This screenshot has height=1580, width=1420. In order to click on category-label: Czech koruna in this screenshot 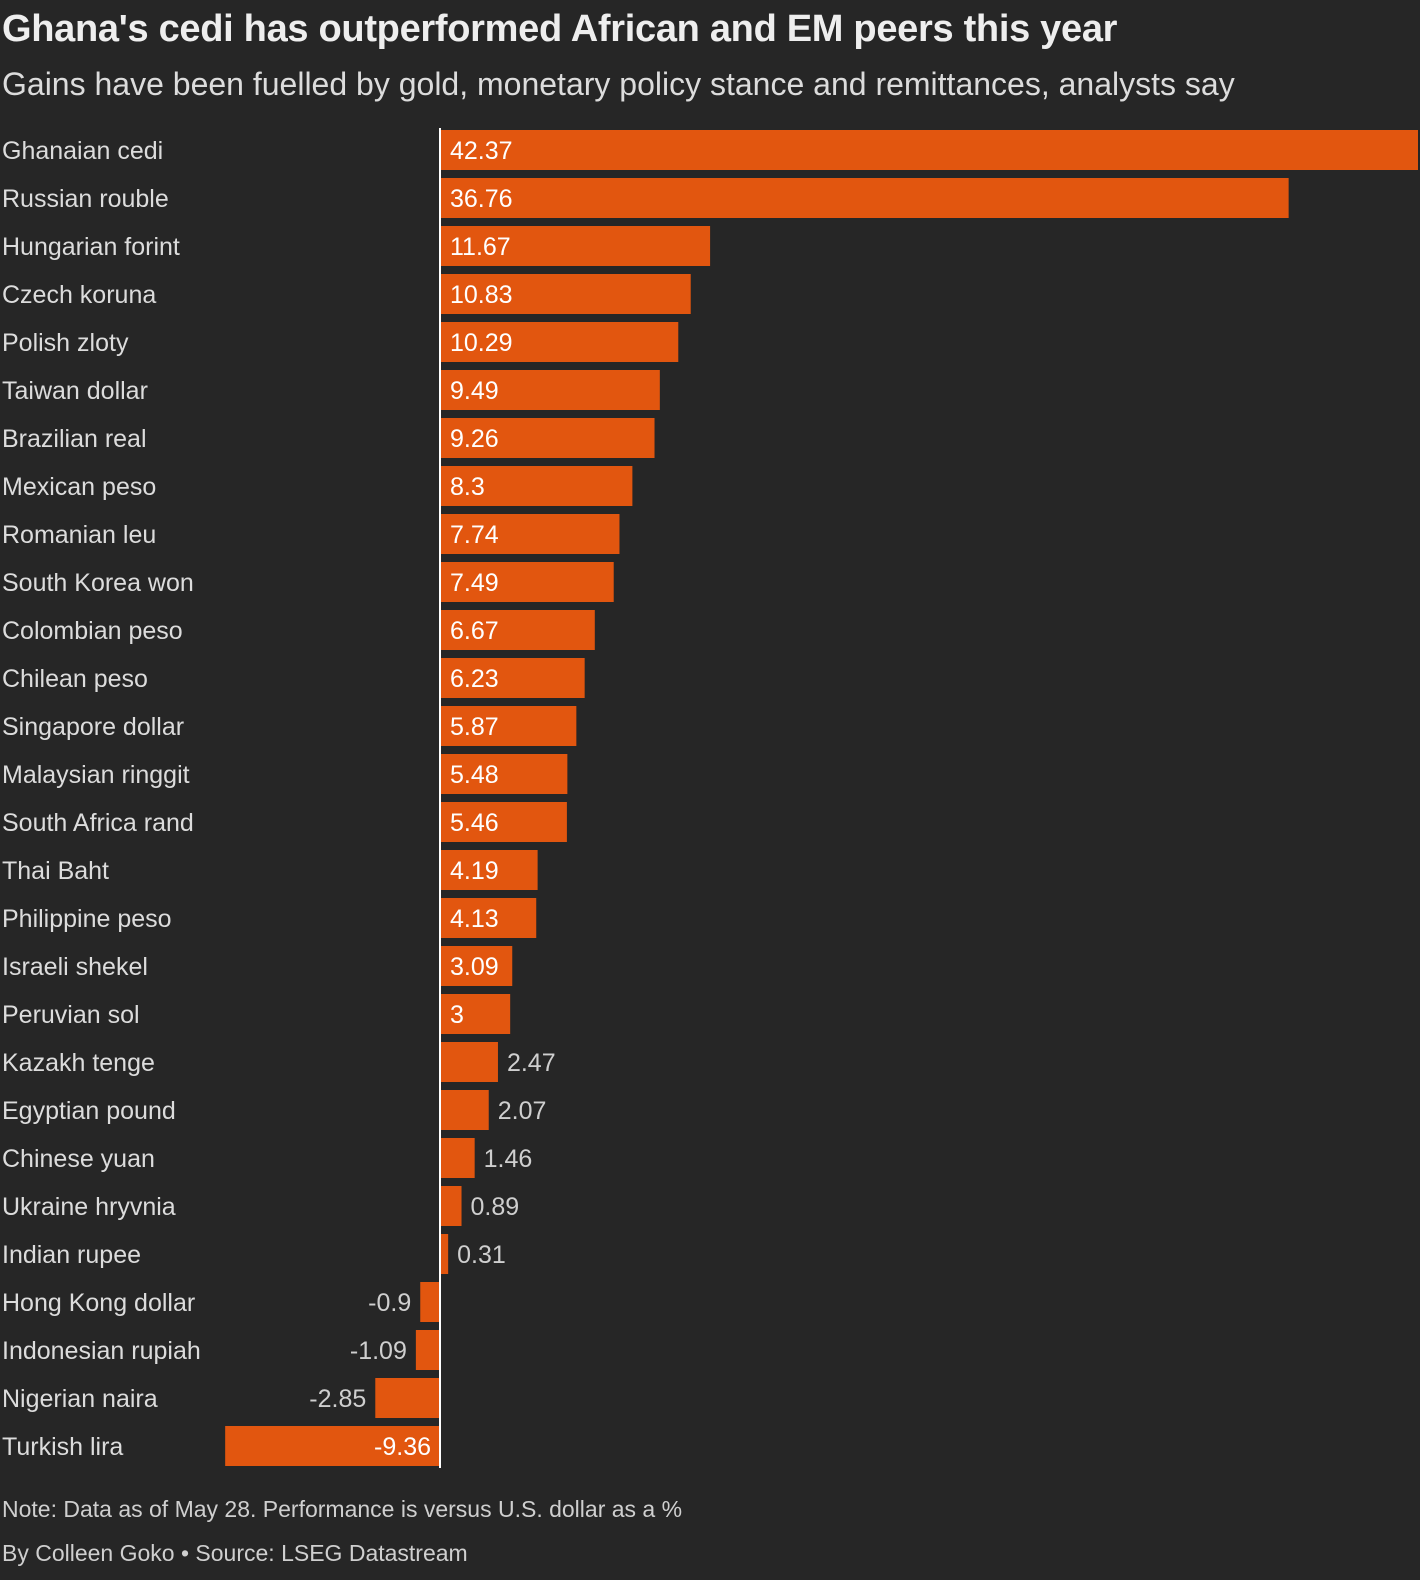, I will do `click(79, 295)`.